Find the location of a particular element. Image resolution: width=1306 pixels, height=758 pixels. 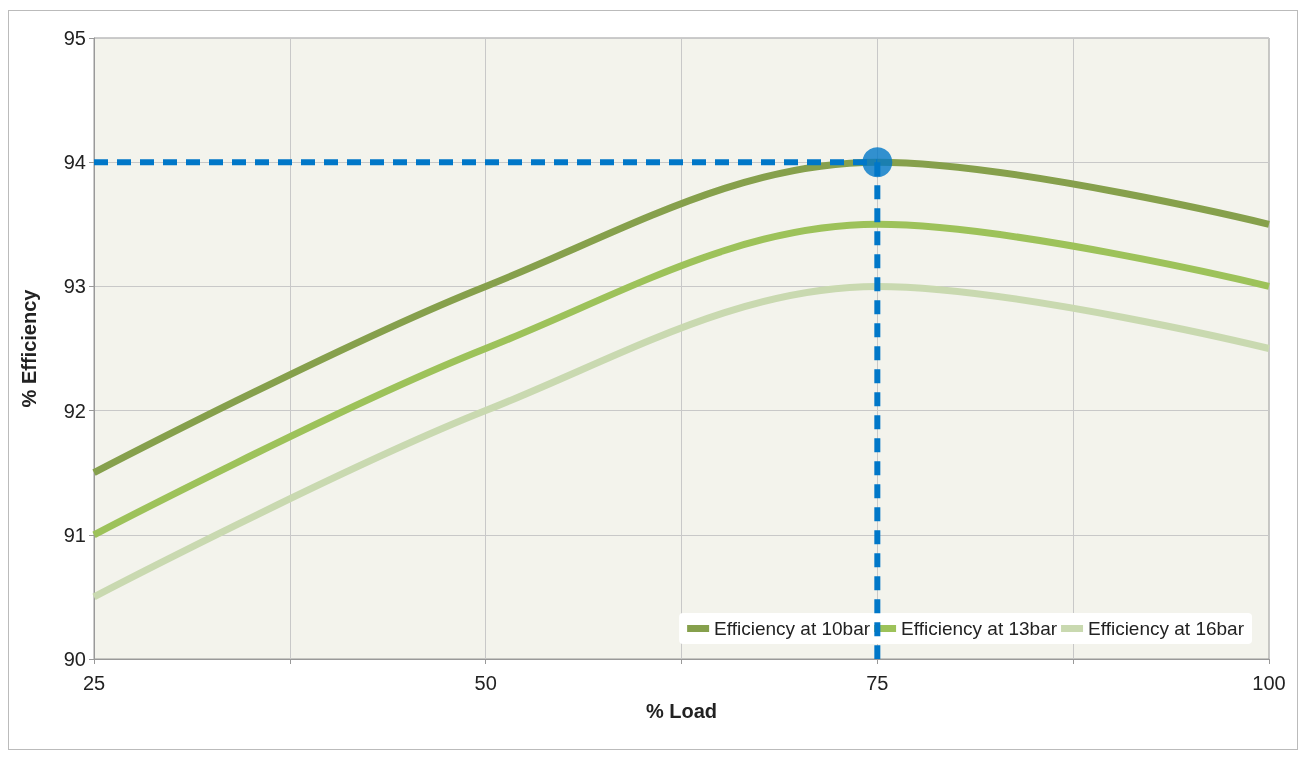

y-tick-label: 90 is located at coordinates (74, 659).